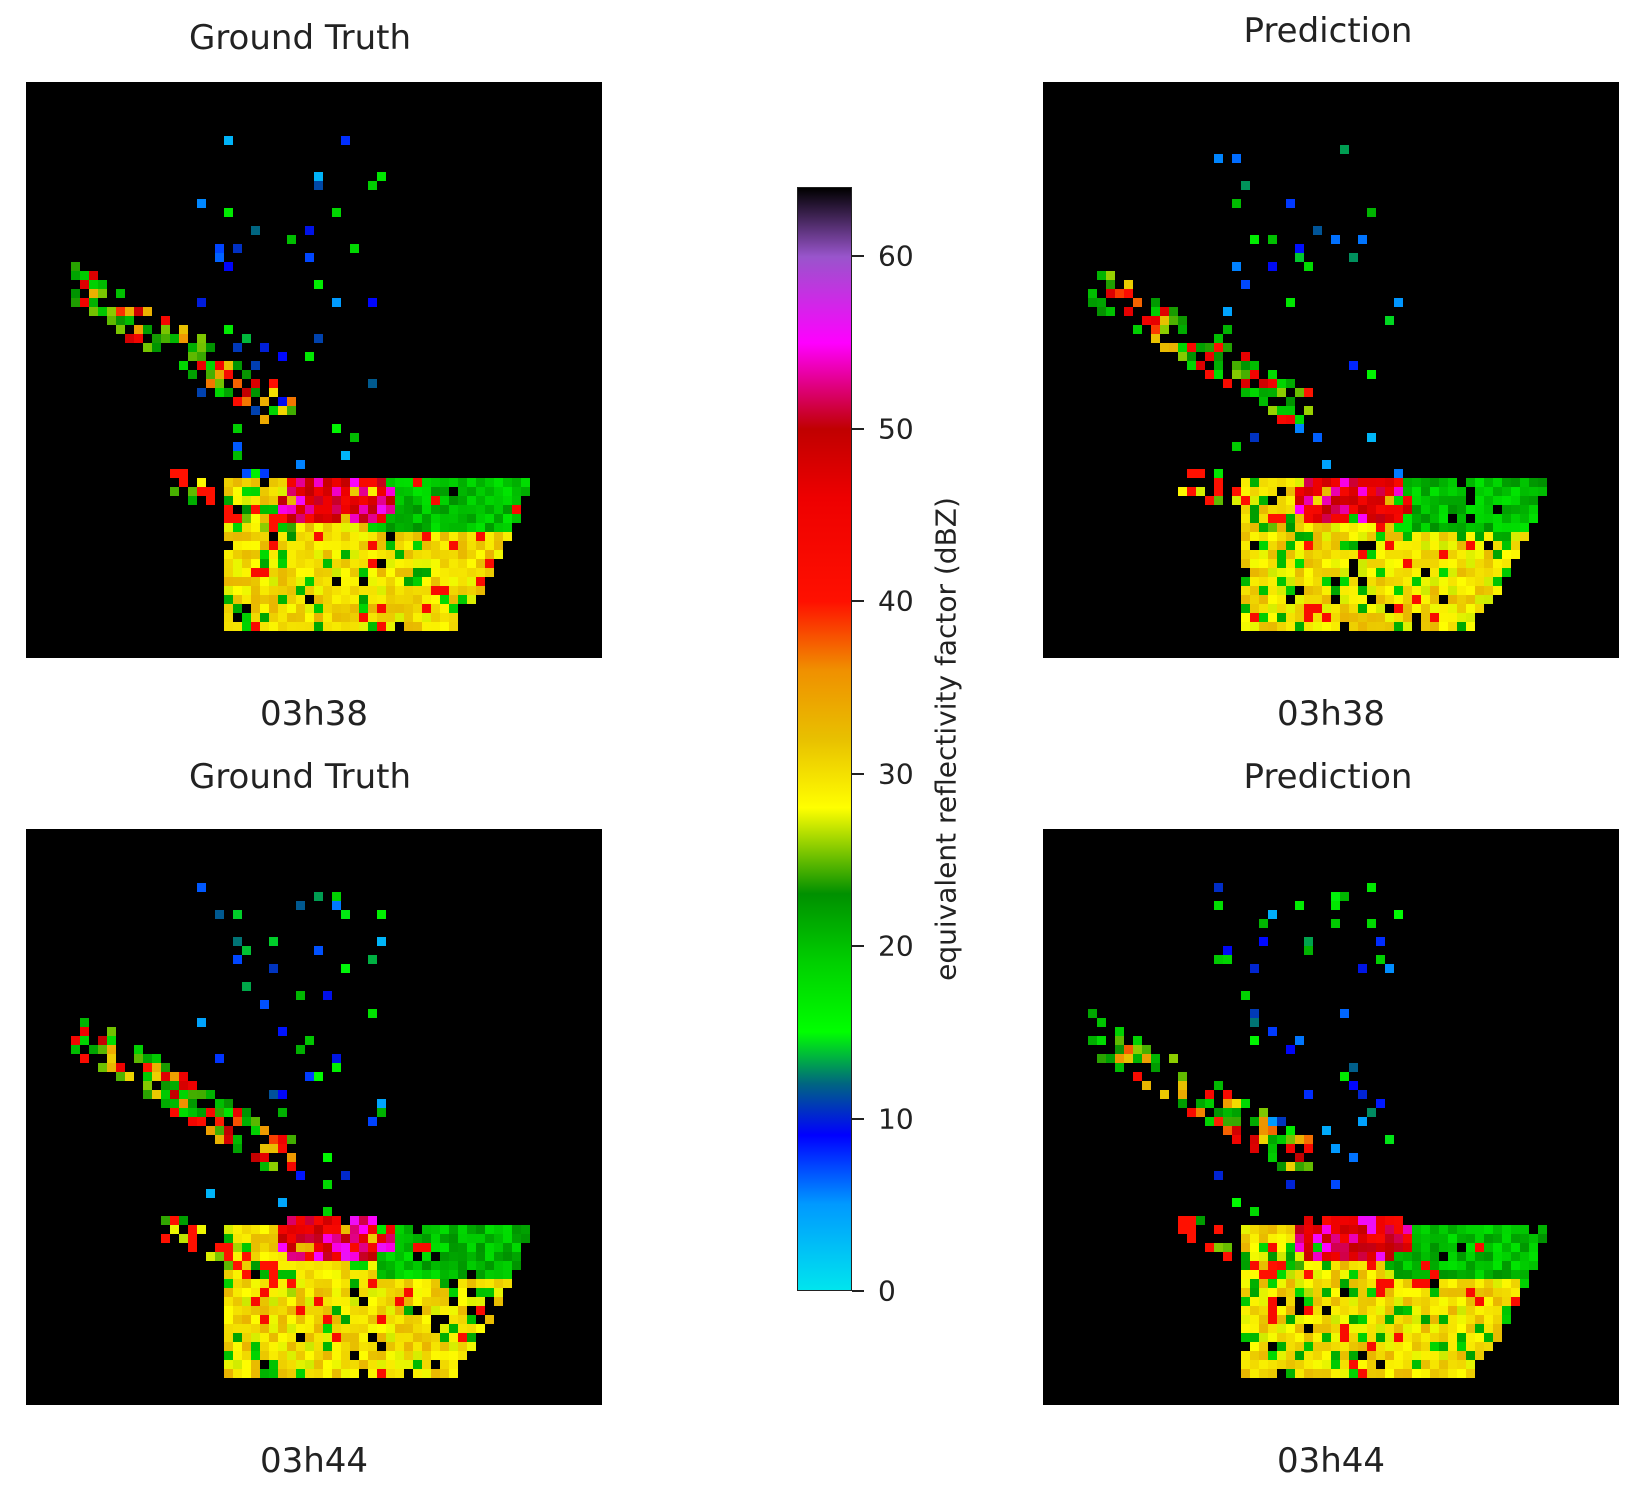 This screenshot has width=1640, height=1499. Describe the element at coordinates (887, 1291) in the screenshot. I see `colorbar-tick-label: 0` at that location.